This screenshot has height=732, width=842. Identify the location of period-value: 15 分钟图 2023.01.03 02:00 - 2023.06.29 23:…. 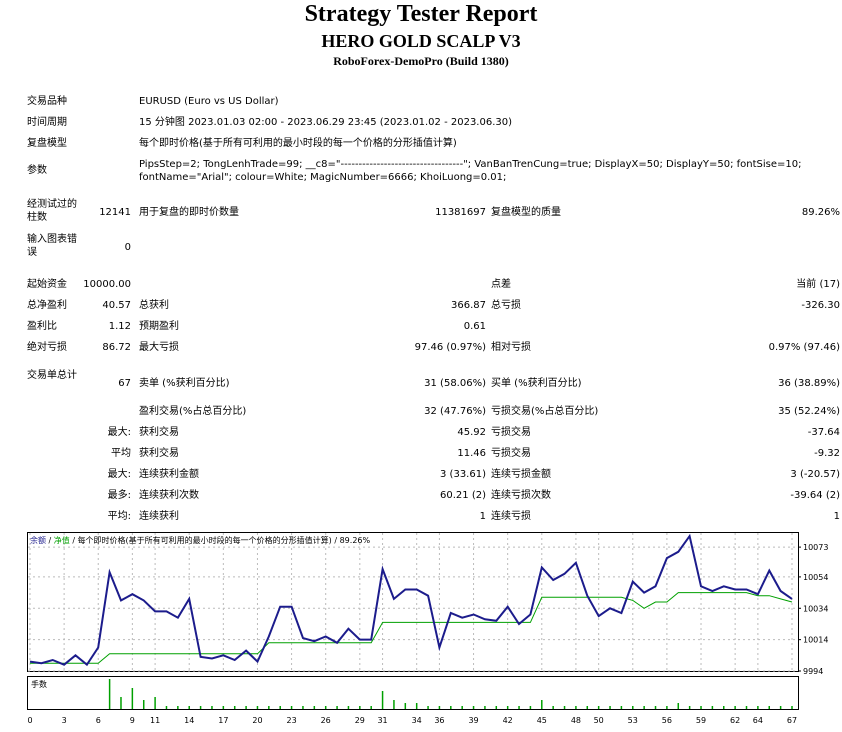
(326, 122).